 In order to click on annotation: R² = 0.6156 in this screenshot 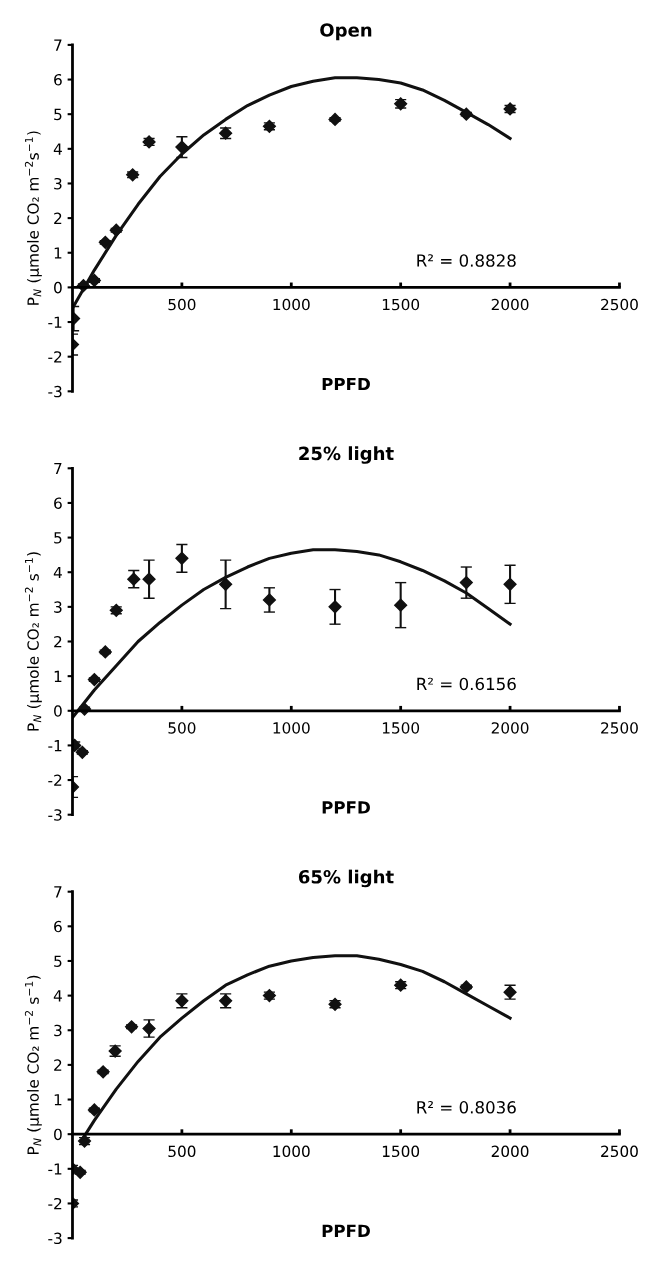, I will do `click(466, 684)`.